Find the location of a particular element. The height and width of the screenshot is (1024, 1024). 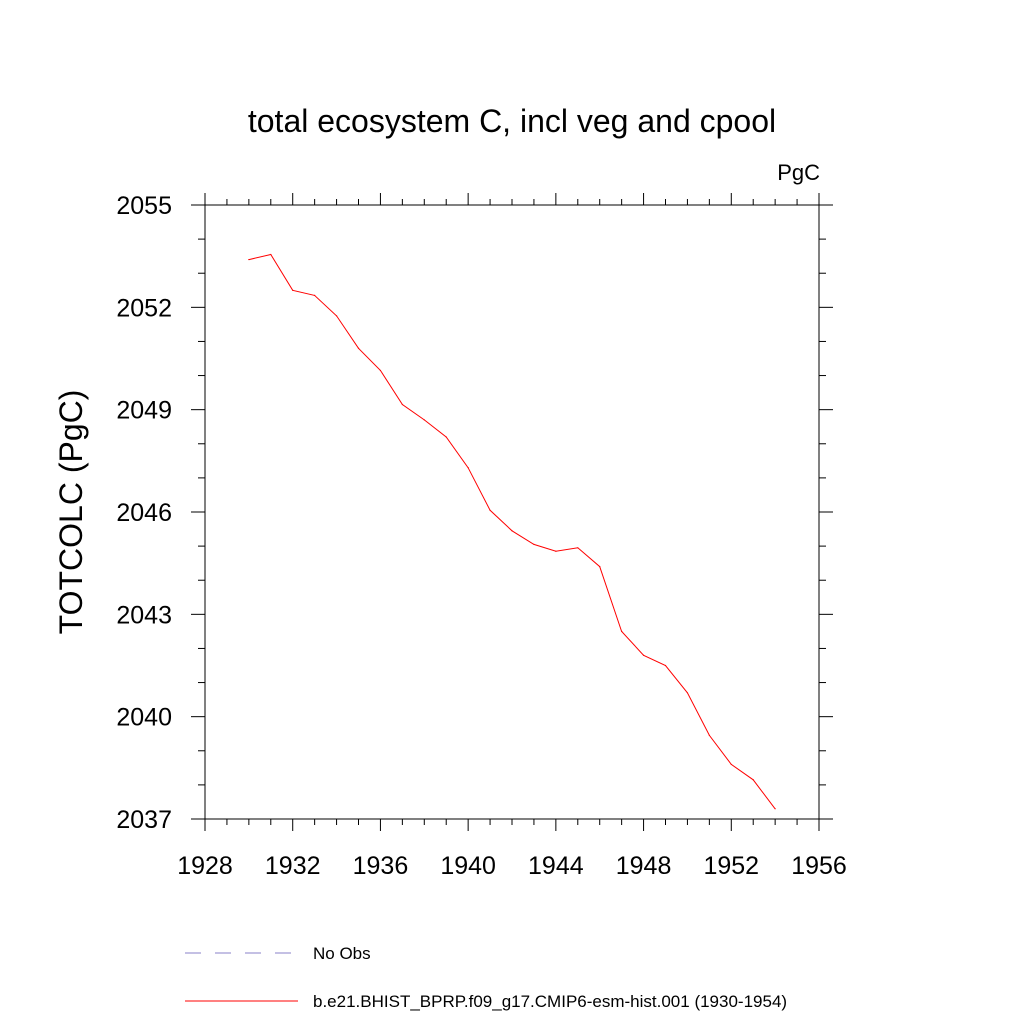

chart-title: total ecosystem C, incl veg and cpool is located at coordinates (512, 121).